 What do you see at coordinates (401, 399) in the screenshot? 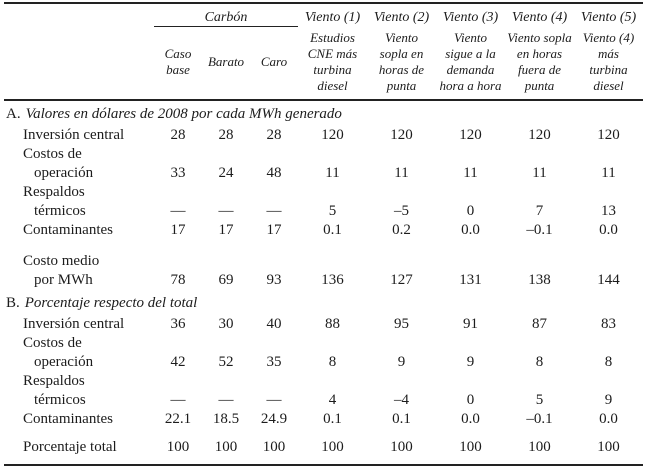
I see `cell-value: –4` at bounding box center [401, 399].